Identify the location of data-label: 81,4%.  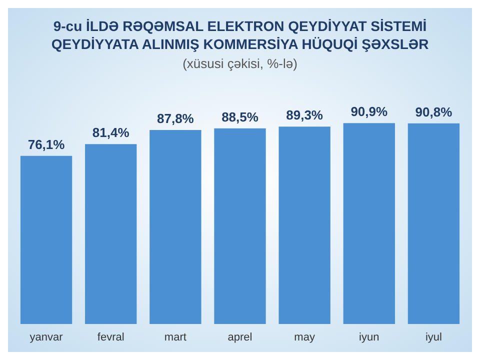
(111, 132).